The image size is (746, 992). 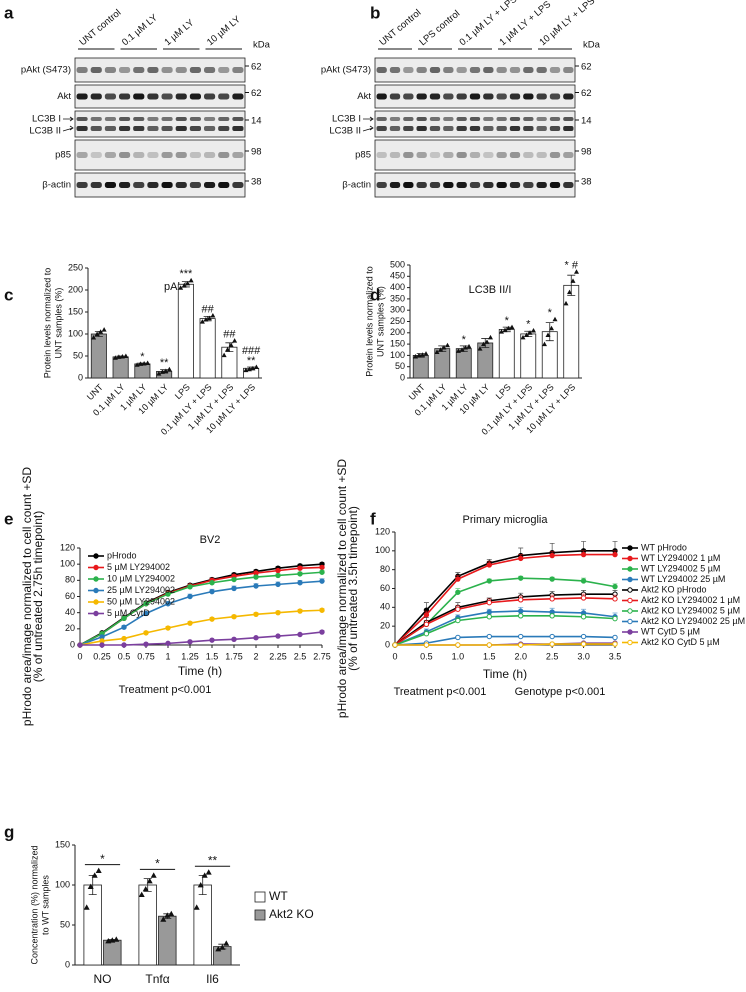 What do you see at coordinates (586, 182) in the screenshot?
I see `mw-label: 38` at bounding box center [586, 182].